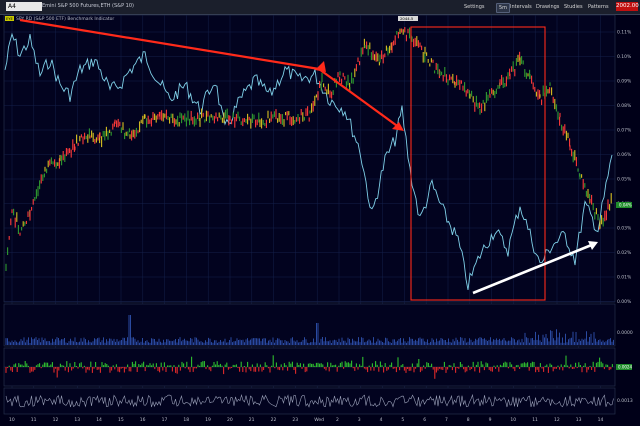 The height and width of the screenshot is (426, 640). I want to click on price-tick-label: 0.08%, so click(624, 106).